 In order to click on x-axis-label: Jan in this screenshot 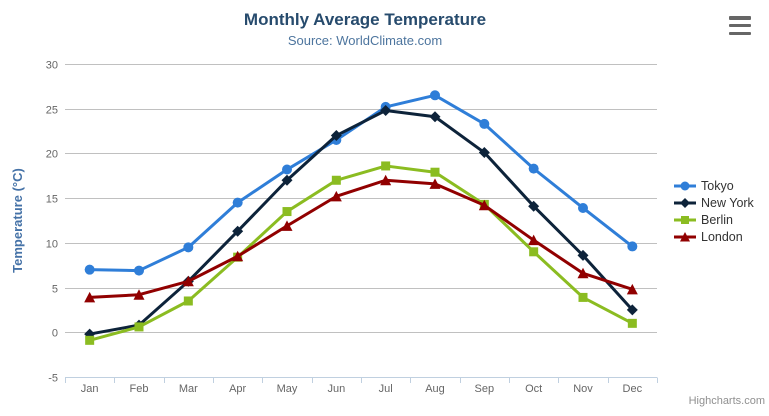, I will do `click(90, 389)`.